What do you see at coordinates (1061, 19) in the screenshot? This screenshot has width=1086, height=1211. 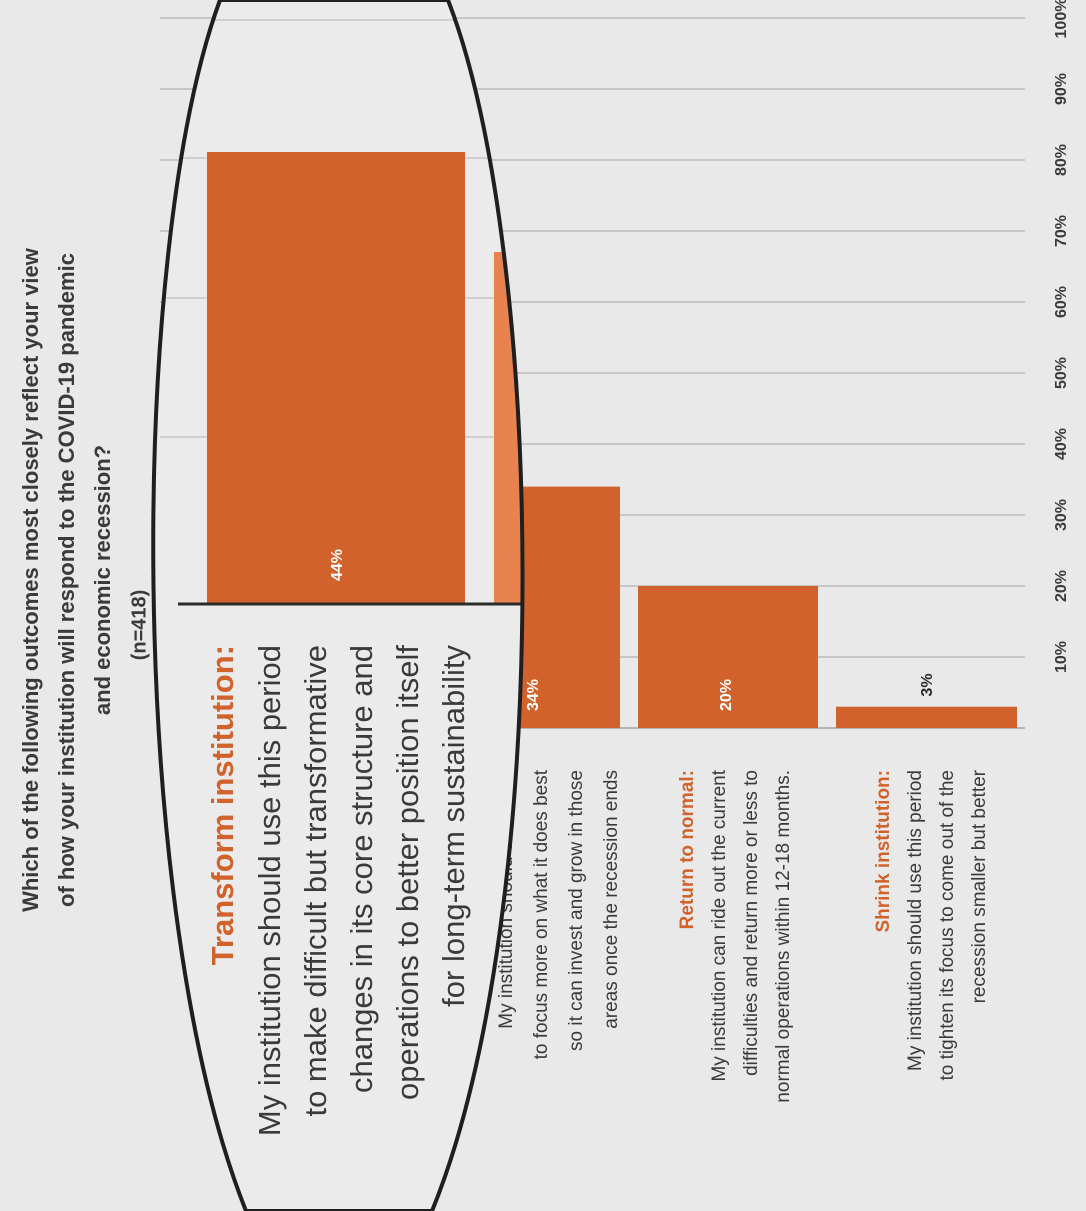 I see `tick-label: 100%` at bounding box center [1061, 19].